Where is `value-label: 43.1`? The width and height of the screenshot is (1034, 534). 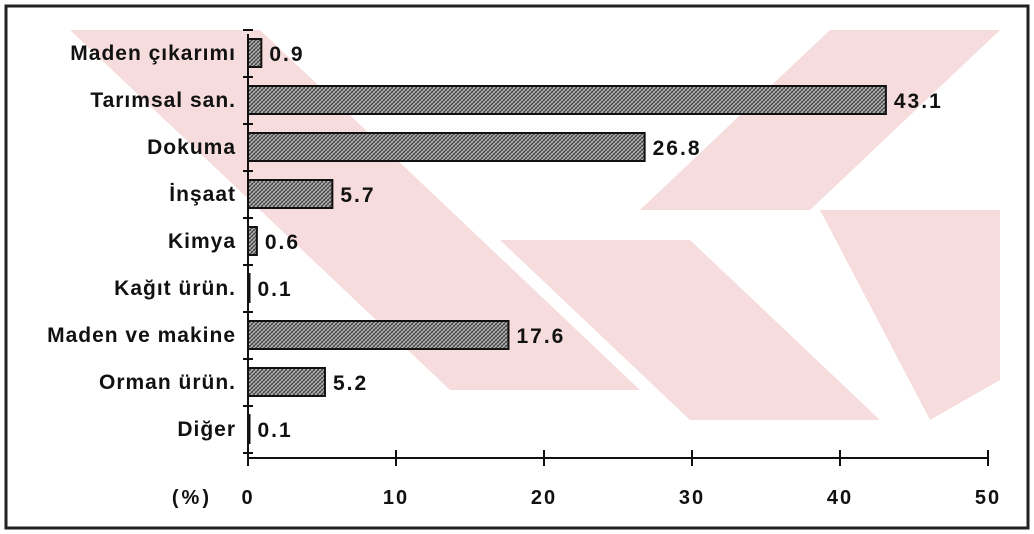
value-label: 43.1 is located at coordinates (918, 101).